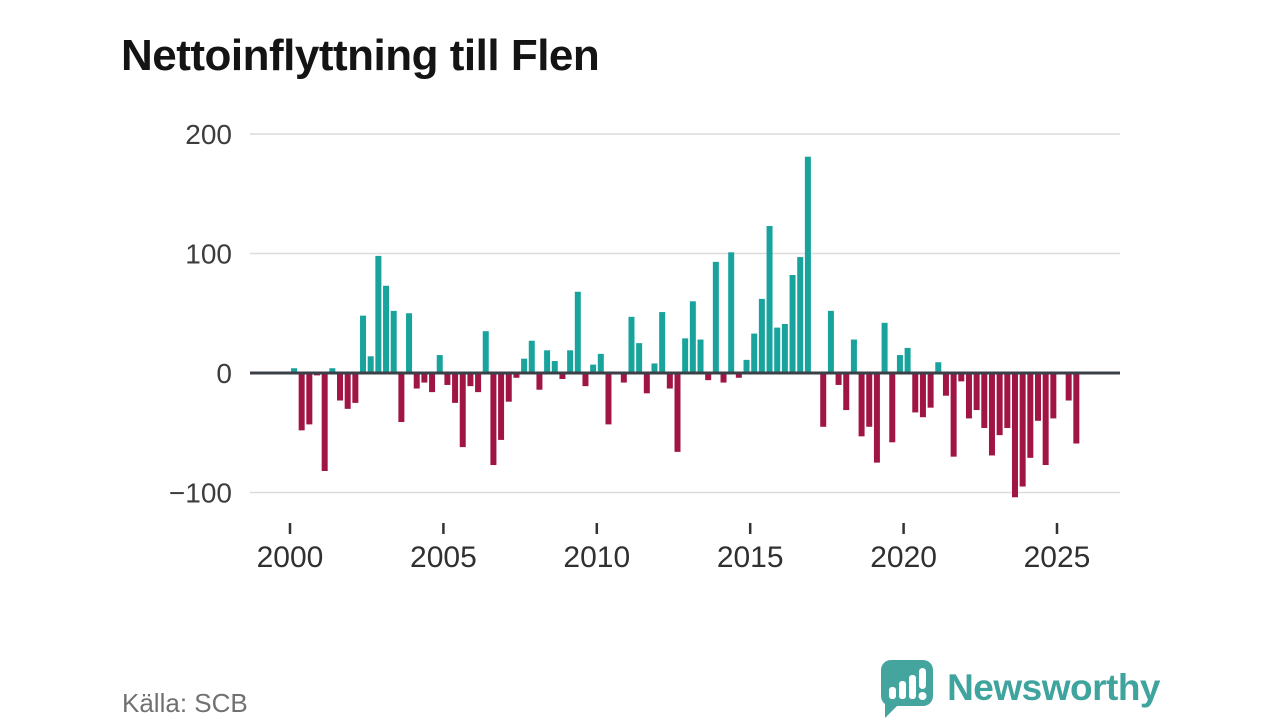  Describe the element at coordinates (907, 689) in the screenshot. I see `bar-chart-speech-bubble-icon` at that location.